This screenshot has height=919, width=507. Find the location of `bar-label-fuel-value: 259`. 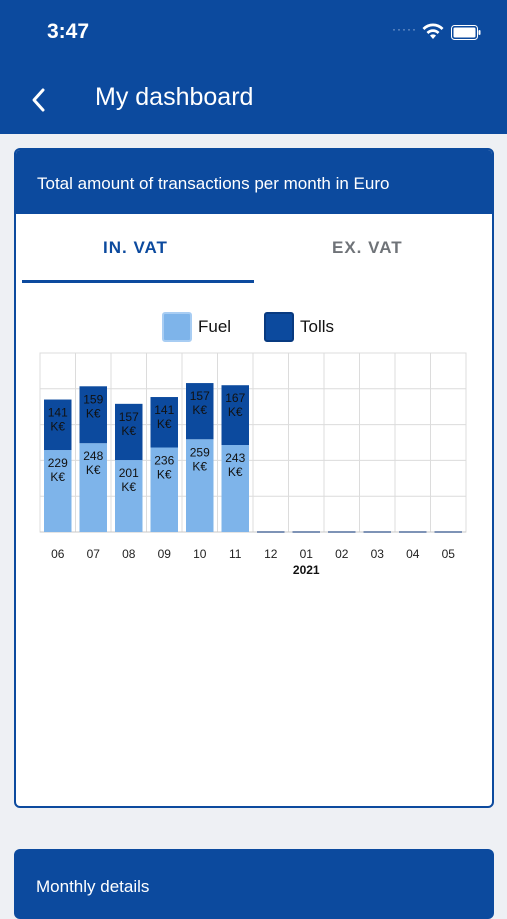

bar-label-fuel-value: 259 is located at coordinates (200, 452).